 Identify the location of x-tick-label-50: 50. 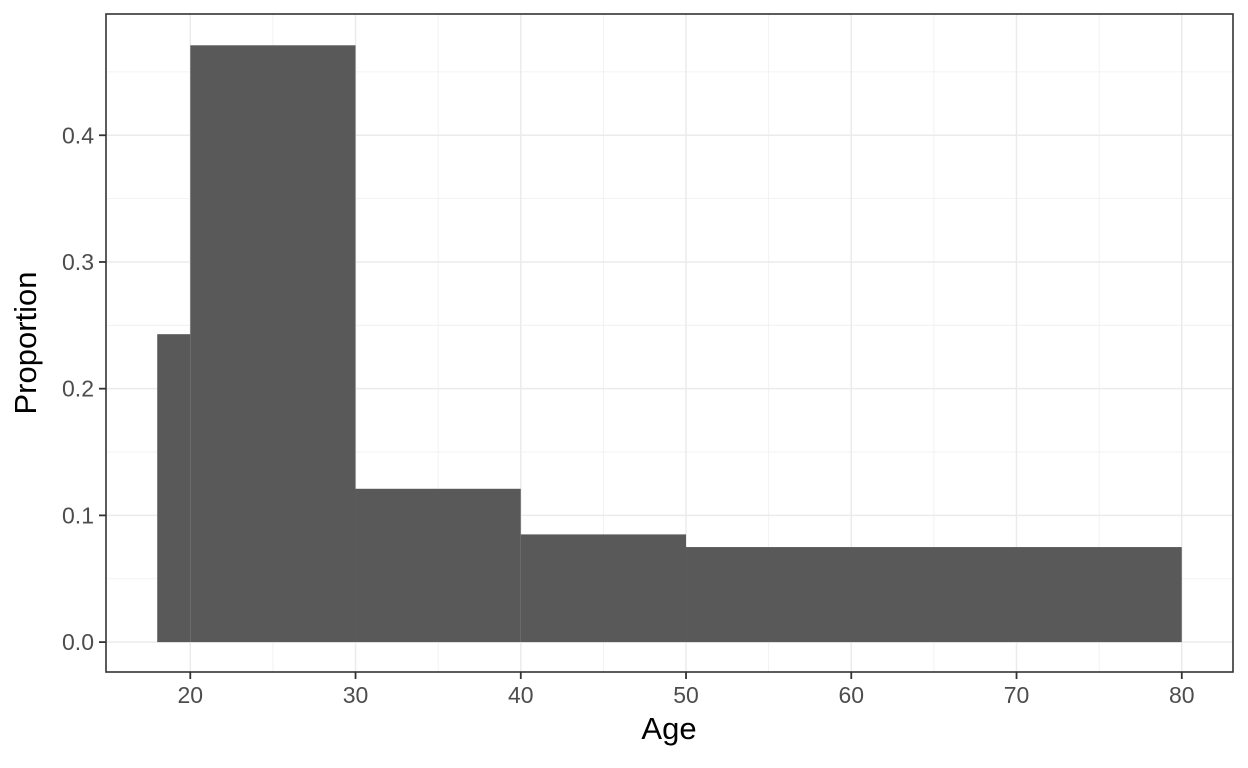
(686, 695).